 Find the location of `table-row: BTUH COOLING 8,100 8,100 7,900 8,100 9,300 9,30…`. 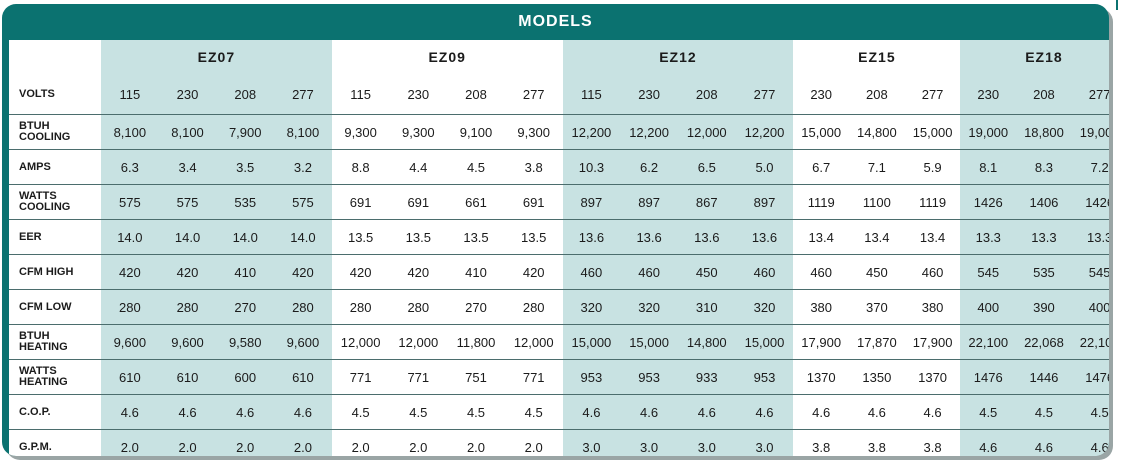

table-row: BTUH COOLING 8,100 8,100 7,900 8,100 9,300 9,30… is located at coordinates (559, 132).